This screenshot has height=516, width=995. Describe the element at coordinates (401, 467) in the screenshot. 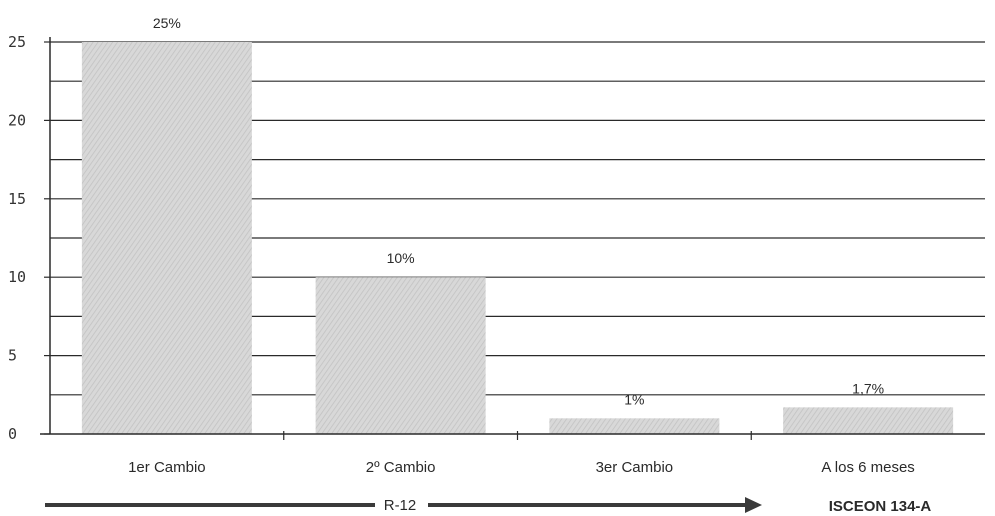

I see `x-tick-label: 2º Cambio` at that location.